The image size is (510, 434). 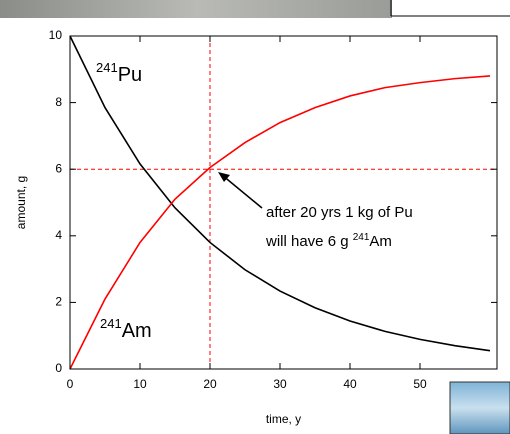 What do you see at coordinates (21, 202) in the screenshot?
I see `y-axis-label: amount, g` at bounding box center [21, 202].